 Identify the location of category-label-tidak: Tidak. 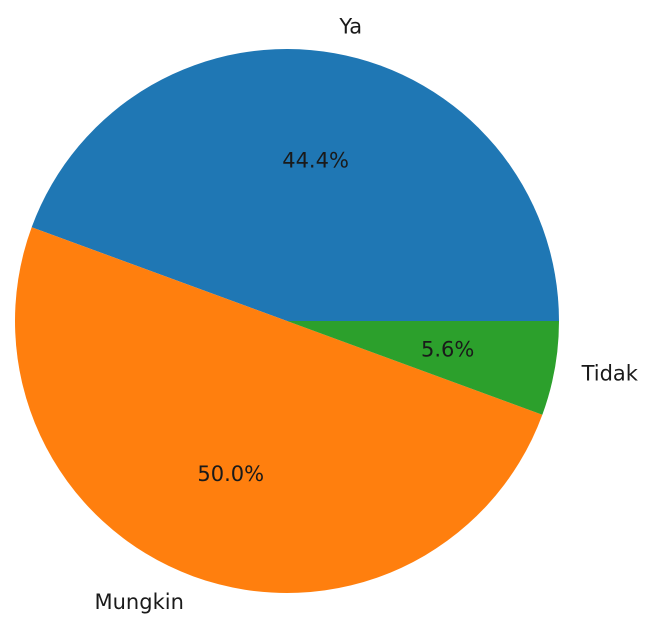
(610, 373).